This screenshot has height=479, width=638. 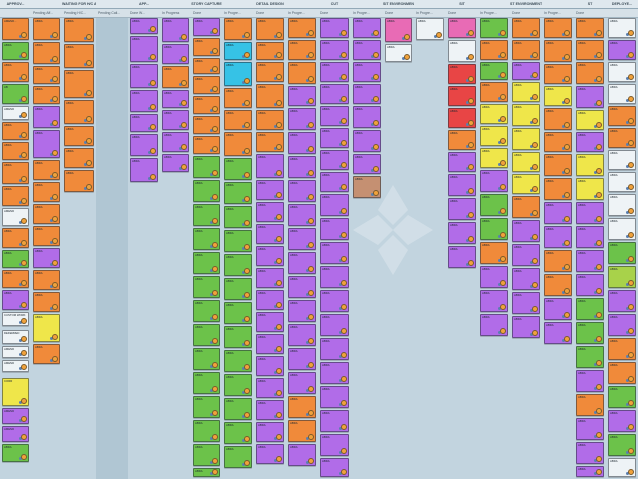 I want to click on kanban-card: CUSTOM WORK, so click(x=15, y=319).